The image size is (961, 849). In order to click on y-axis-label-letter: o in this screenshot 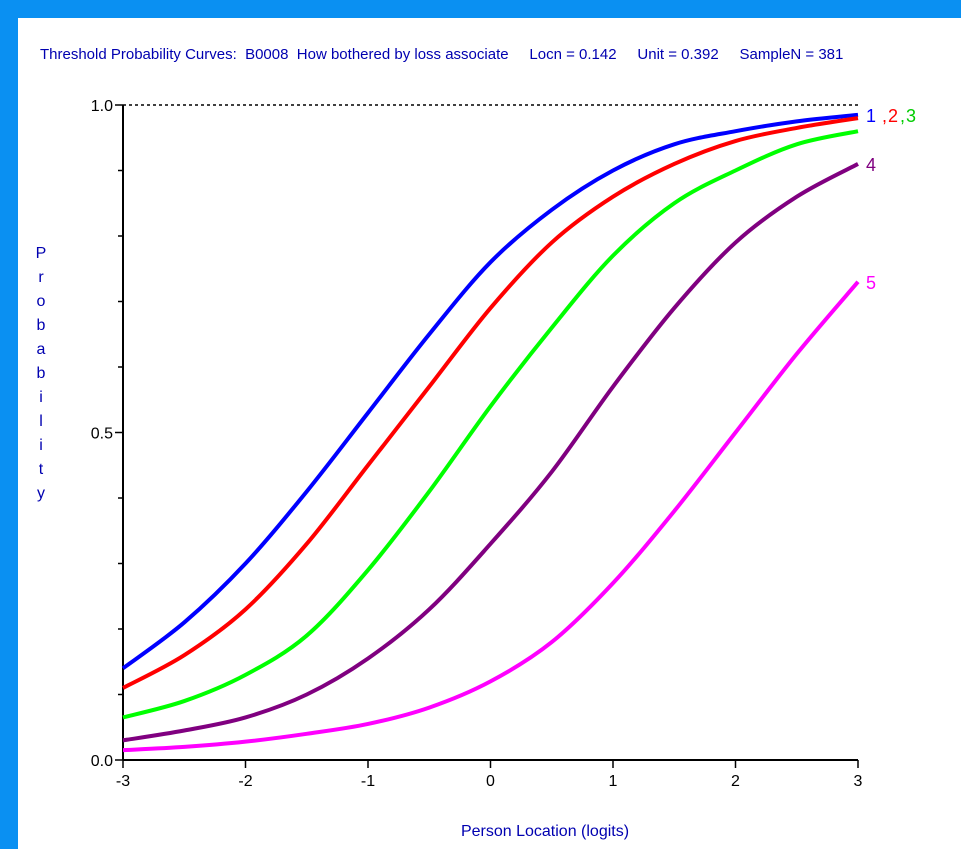, I will do `click(41, 301)`.